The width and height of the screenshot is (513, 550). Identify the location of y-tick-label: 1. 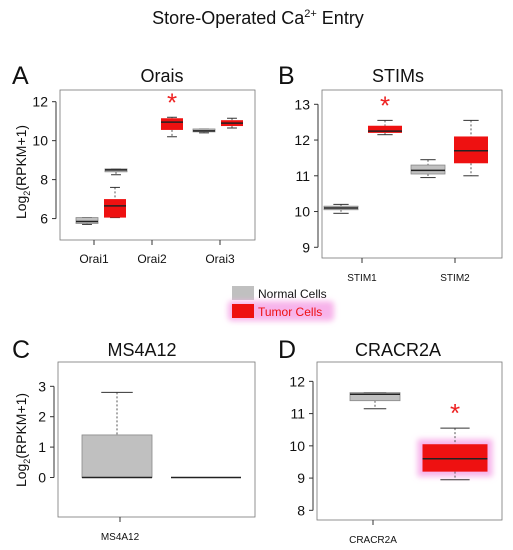
(42, 447).